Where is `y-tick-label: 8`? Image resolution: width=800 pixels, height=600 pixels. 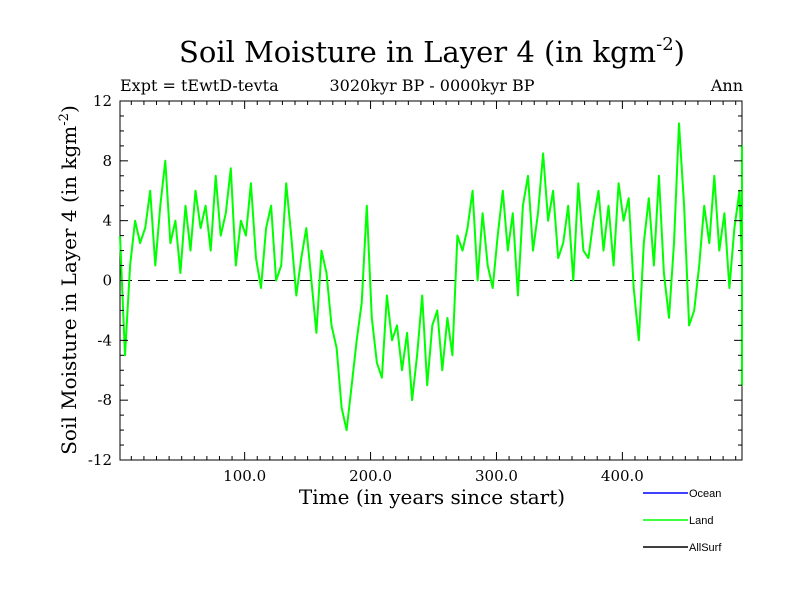
y-tick-label: 8 is located at coordinates (107, 161).